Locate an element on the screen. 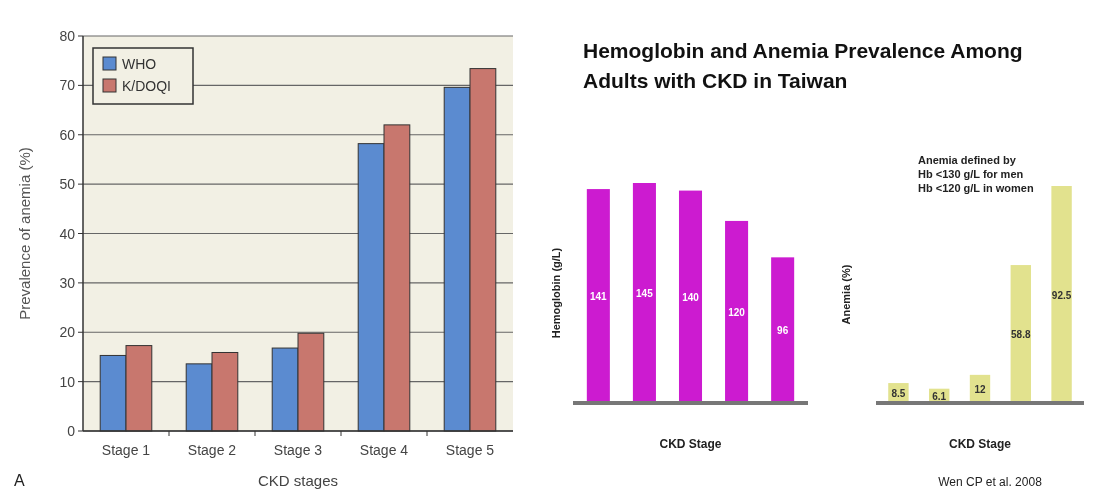  y-axis-title: Prevalence of anemia (%) is located at coordinates (24, 233).